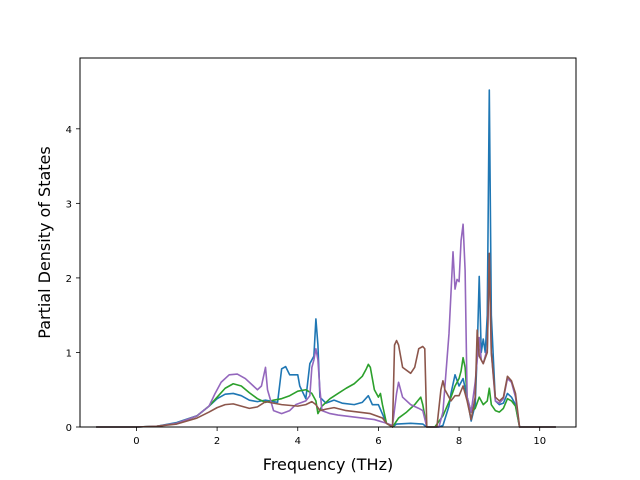  What do you see at coordinates (44, 242) in the screenshot?
I see `y-axis-label: Partial Density of States` at bounding box center [44, 242].